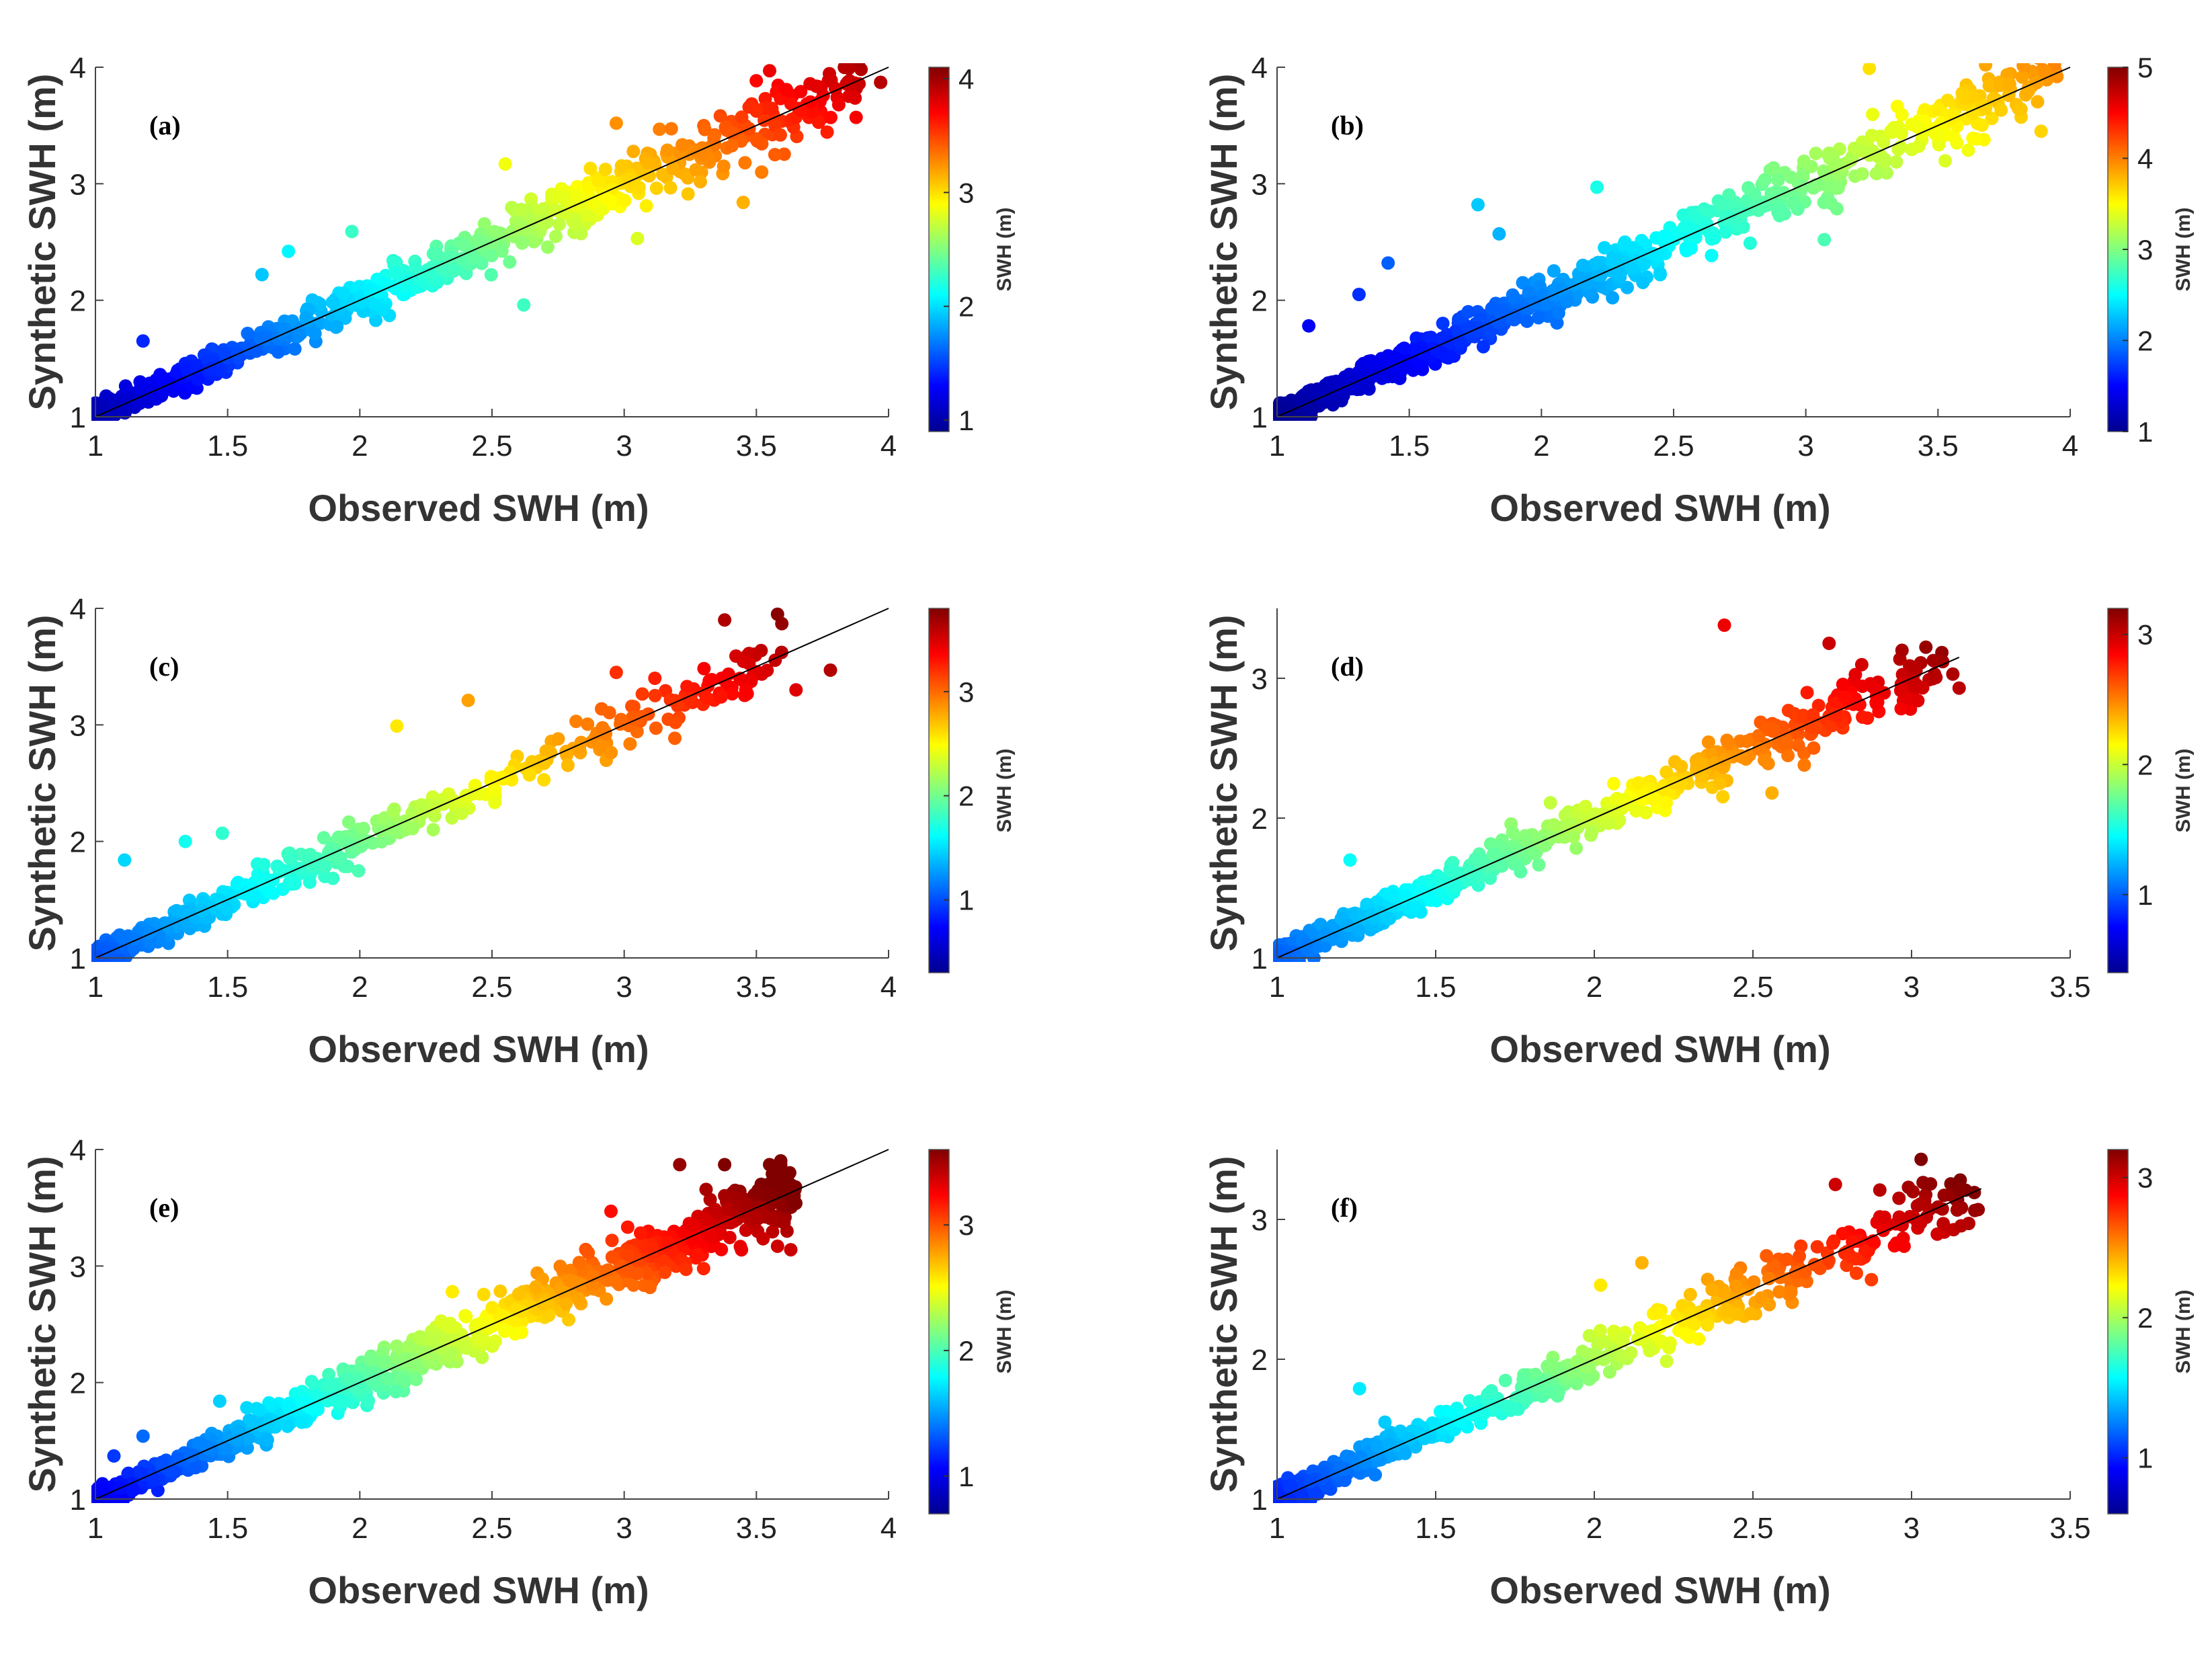 The width and height of the screenshot is (2212, 1653). What do you see at coordinates (966, 193) in the screenshot?
I see `colorbar-tick-label: 3` at bounding box center [966, 193].